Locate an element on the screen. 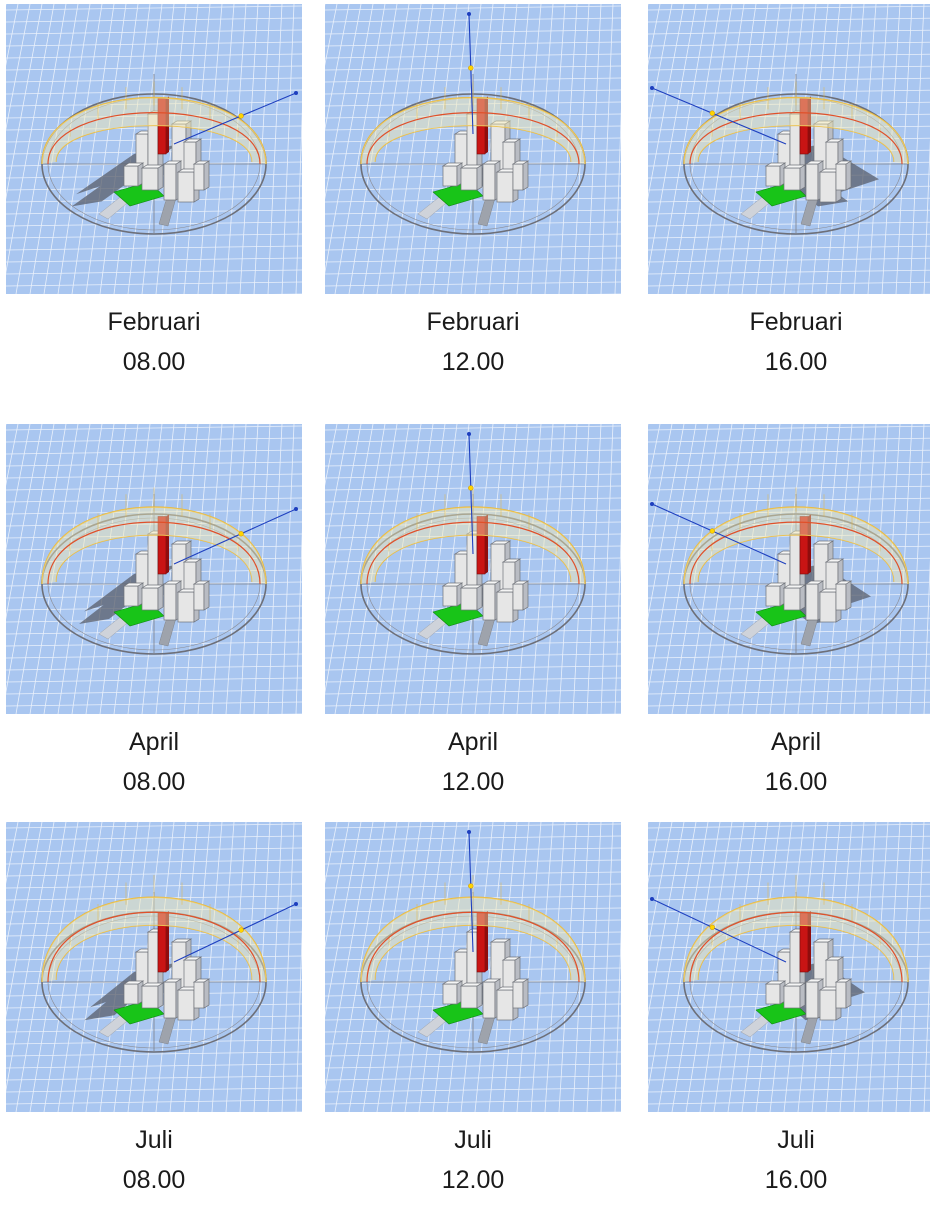 Image resolution: width=930 pixels, height=1222 pixels. sun-study-panel: Februari 16.00 is located at coordinates (789, 204).